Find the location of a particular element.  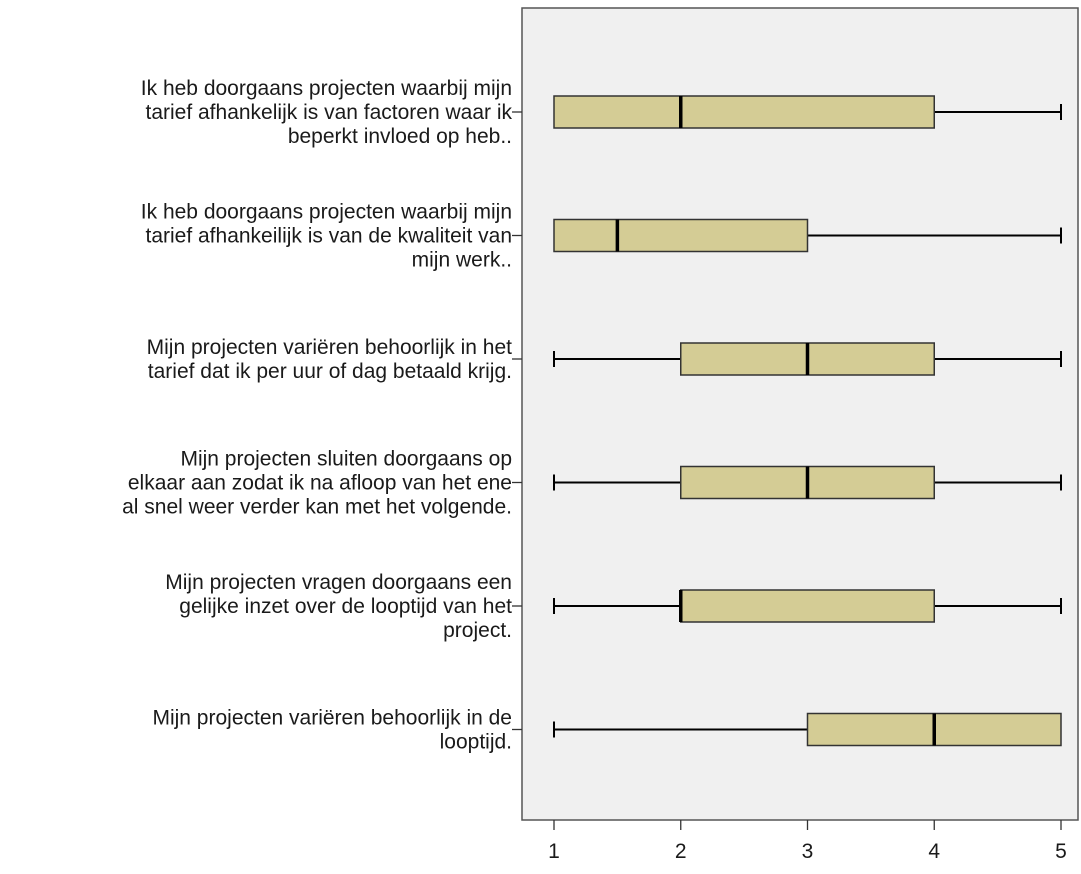

x-tick-label: 2 is located at coordinates (681, 851).